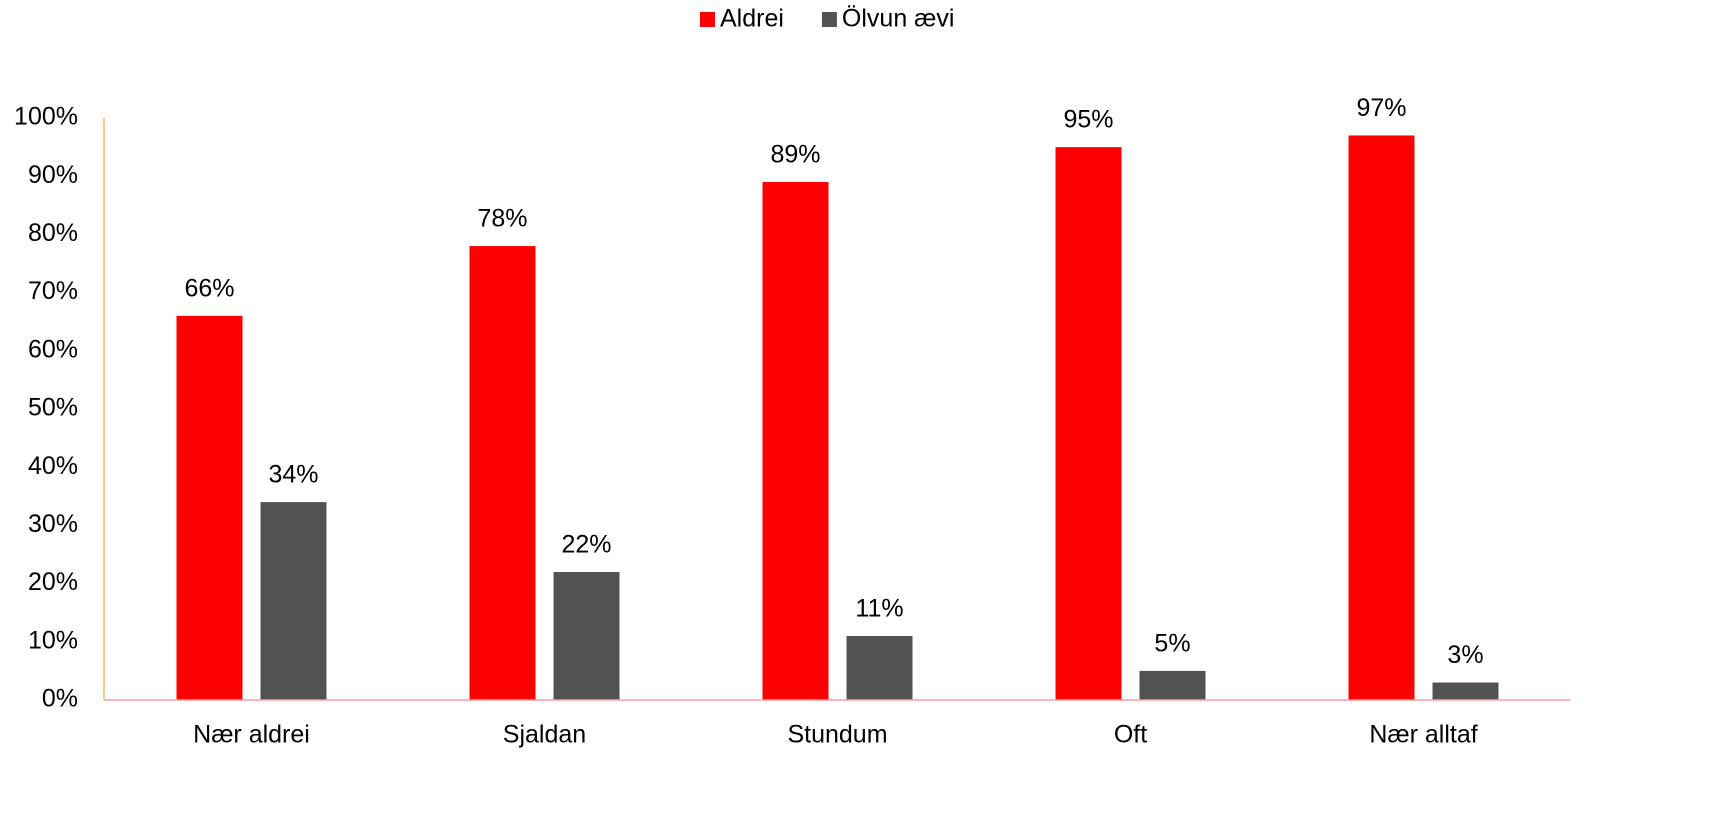 Image resolution: width=1729 pixels, height=836 pixels. Describe the element at coordinates (251, 735) in the screenshot. I see `x-tick-label: Nær aldrei` at that location.